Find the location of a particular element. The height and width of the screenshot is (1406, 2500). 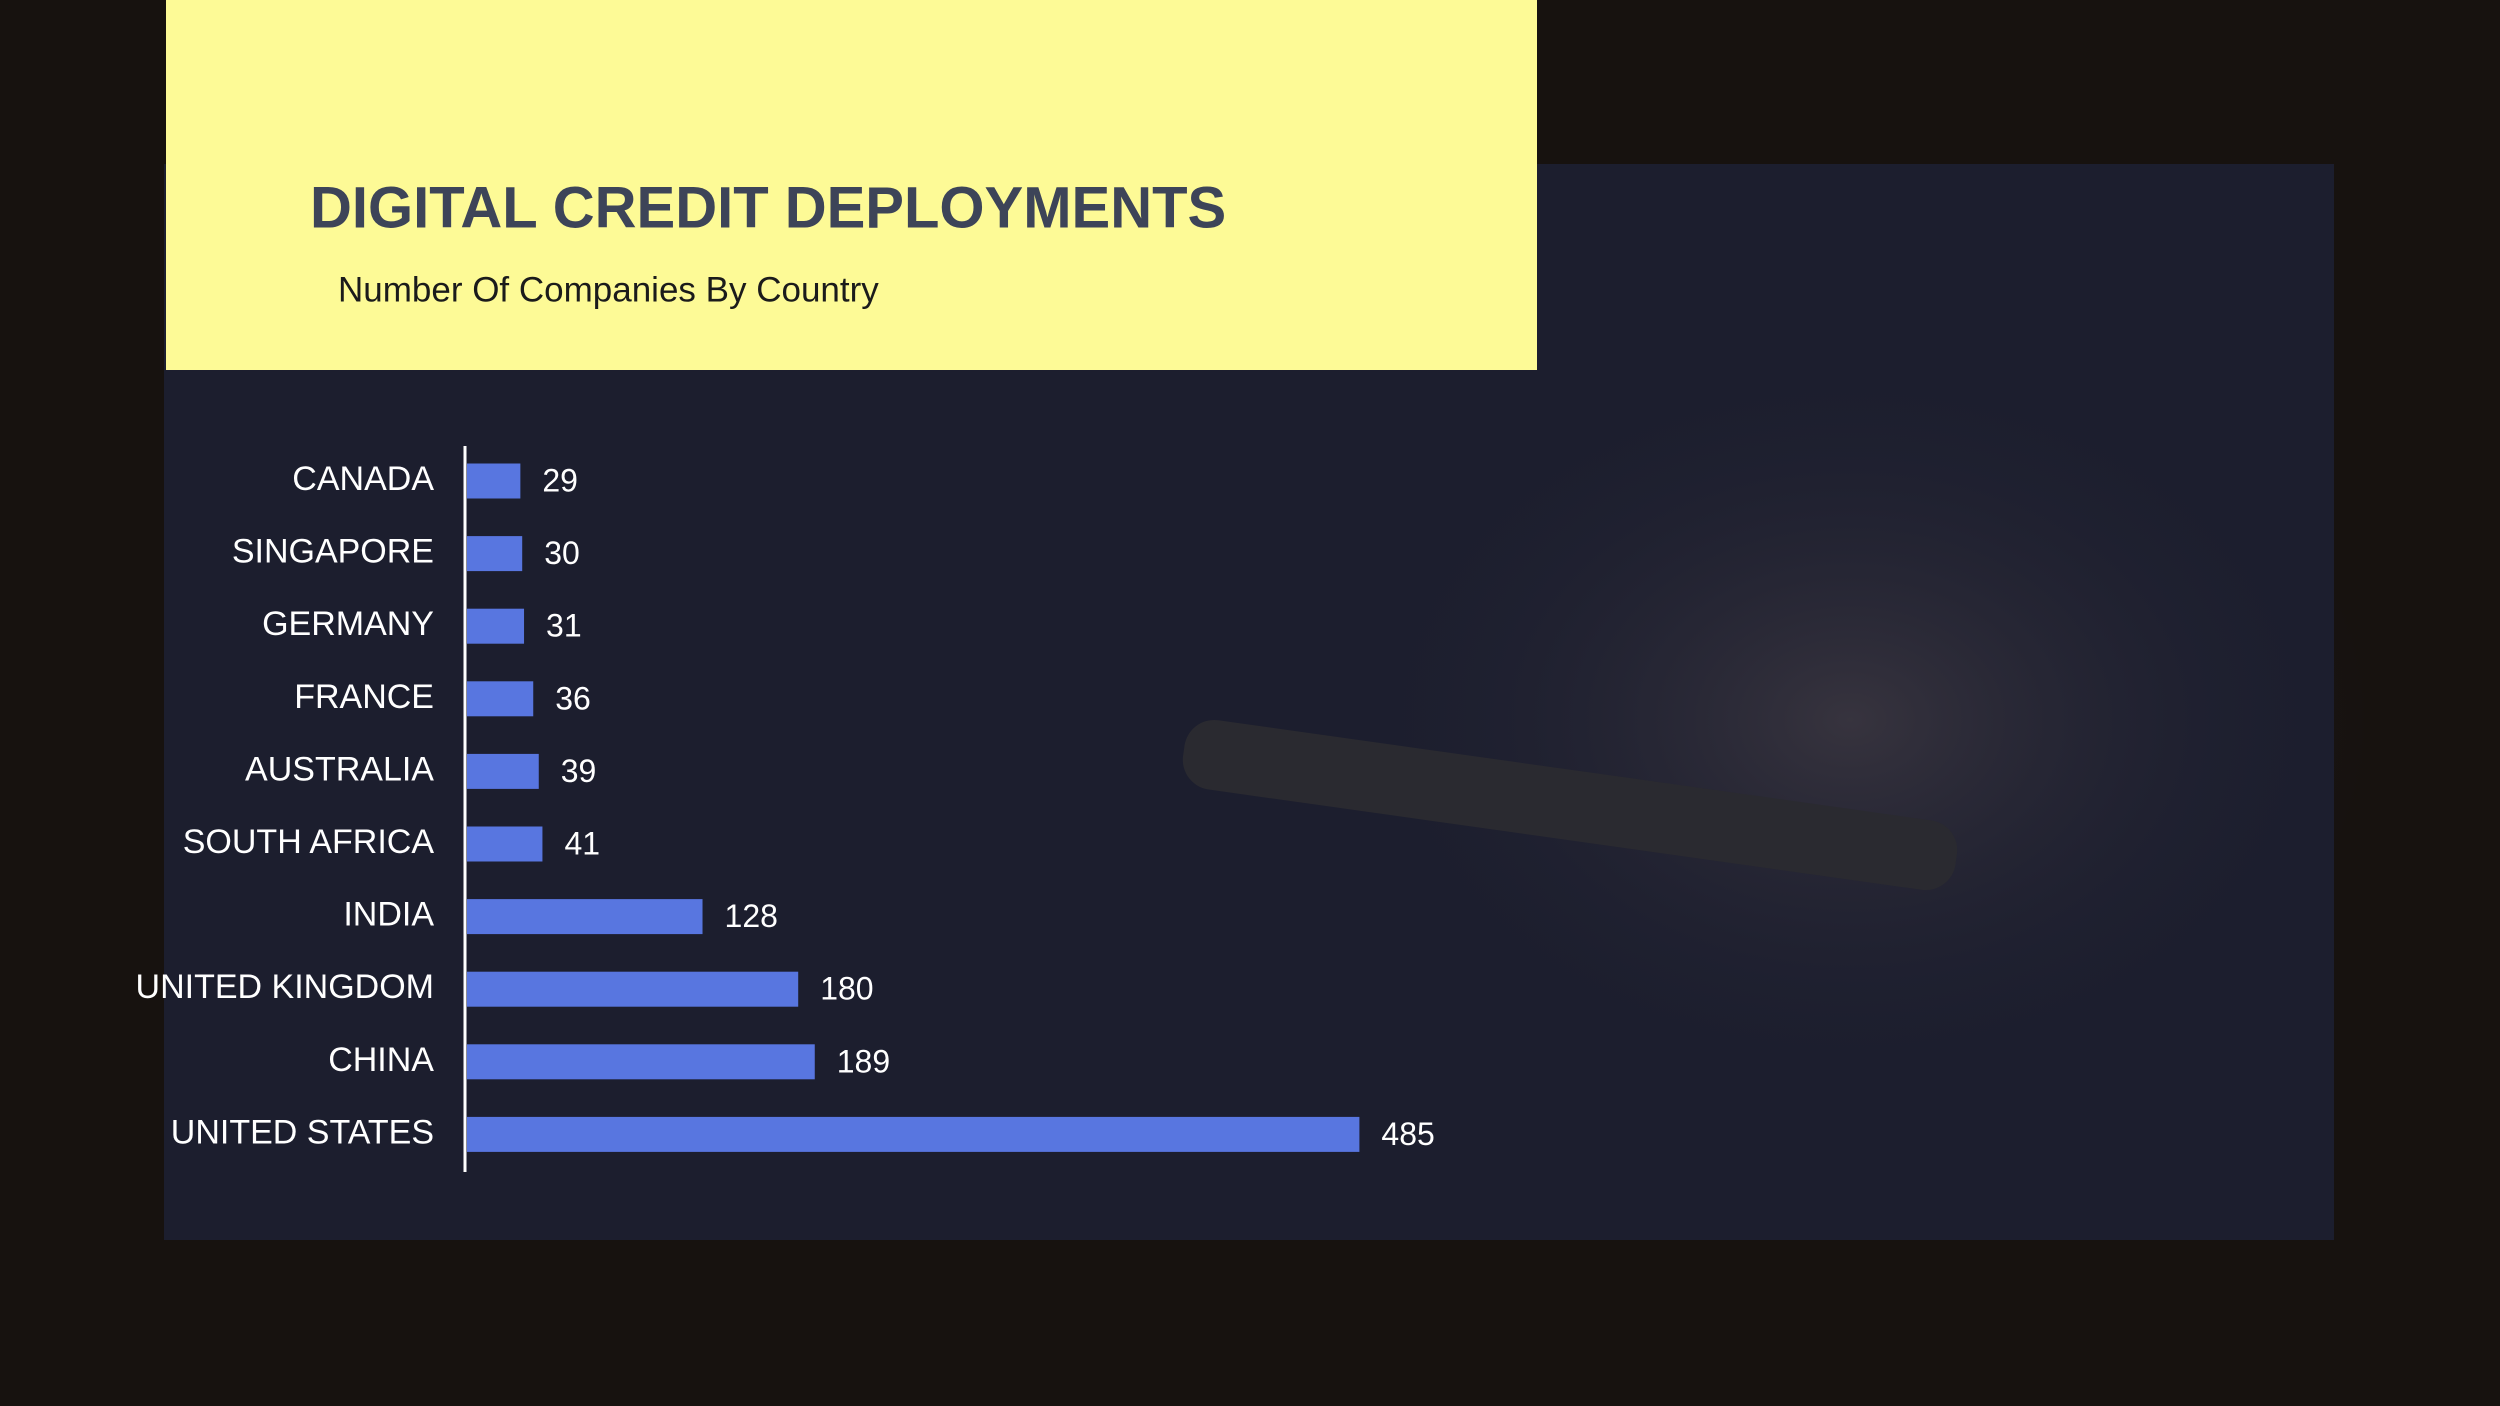

title-box is located at coordinates (851, 185).